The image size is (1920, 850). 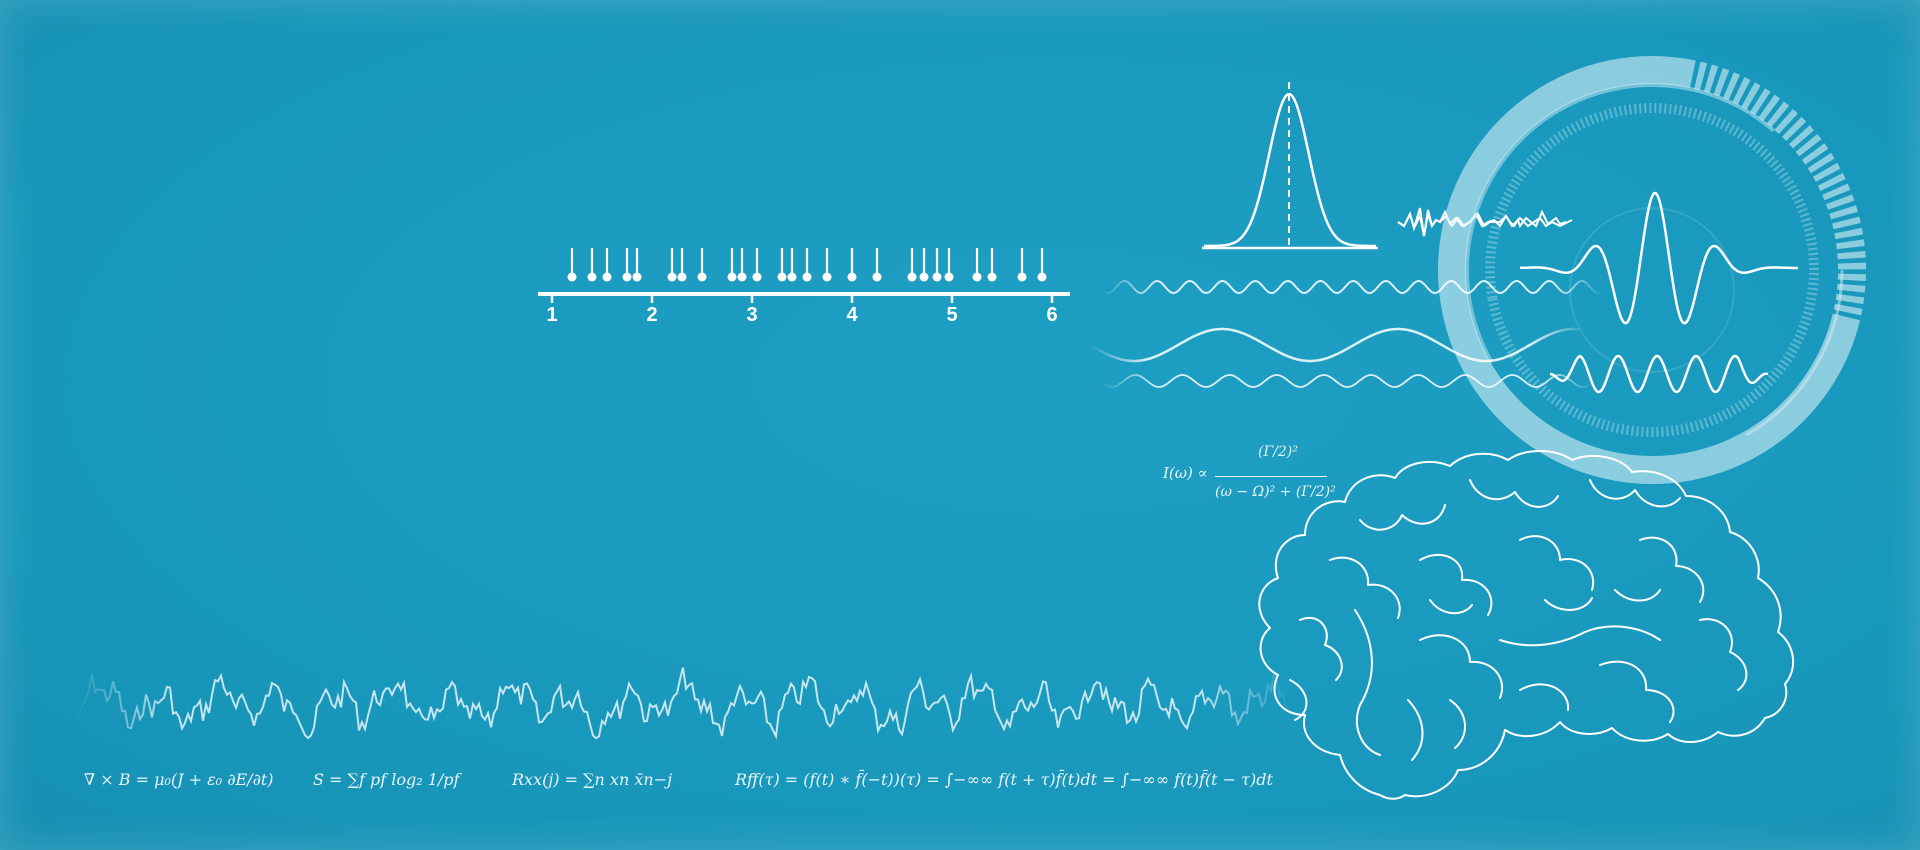 I want to click on fast-oscillation, so click(x=1350, y=287).